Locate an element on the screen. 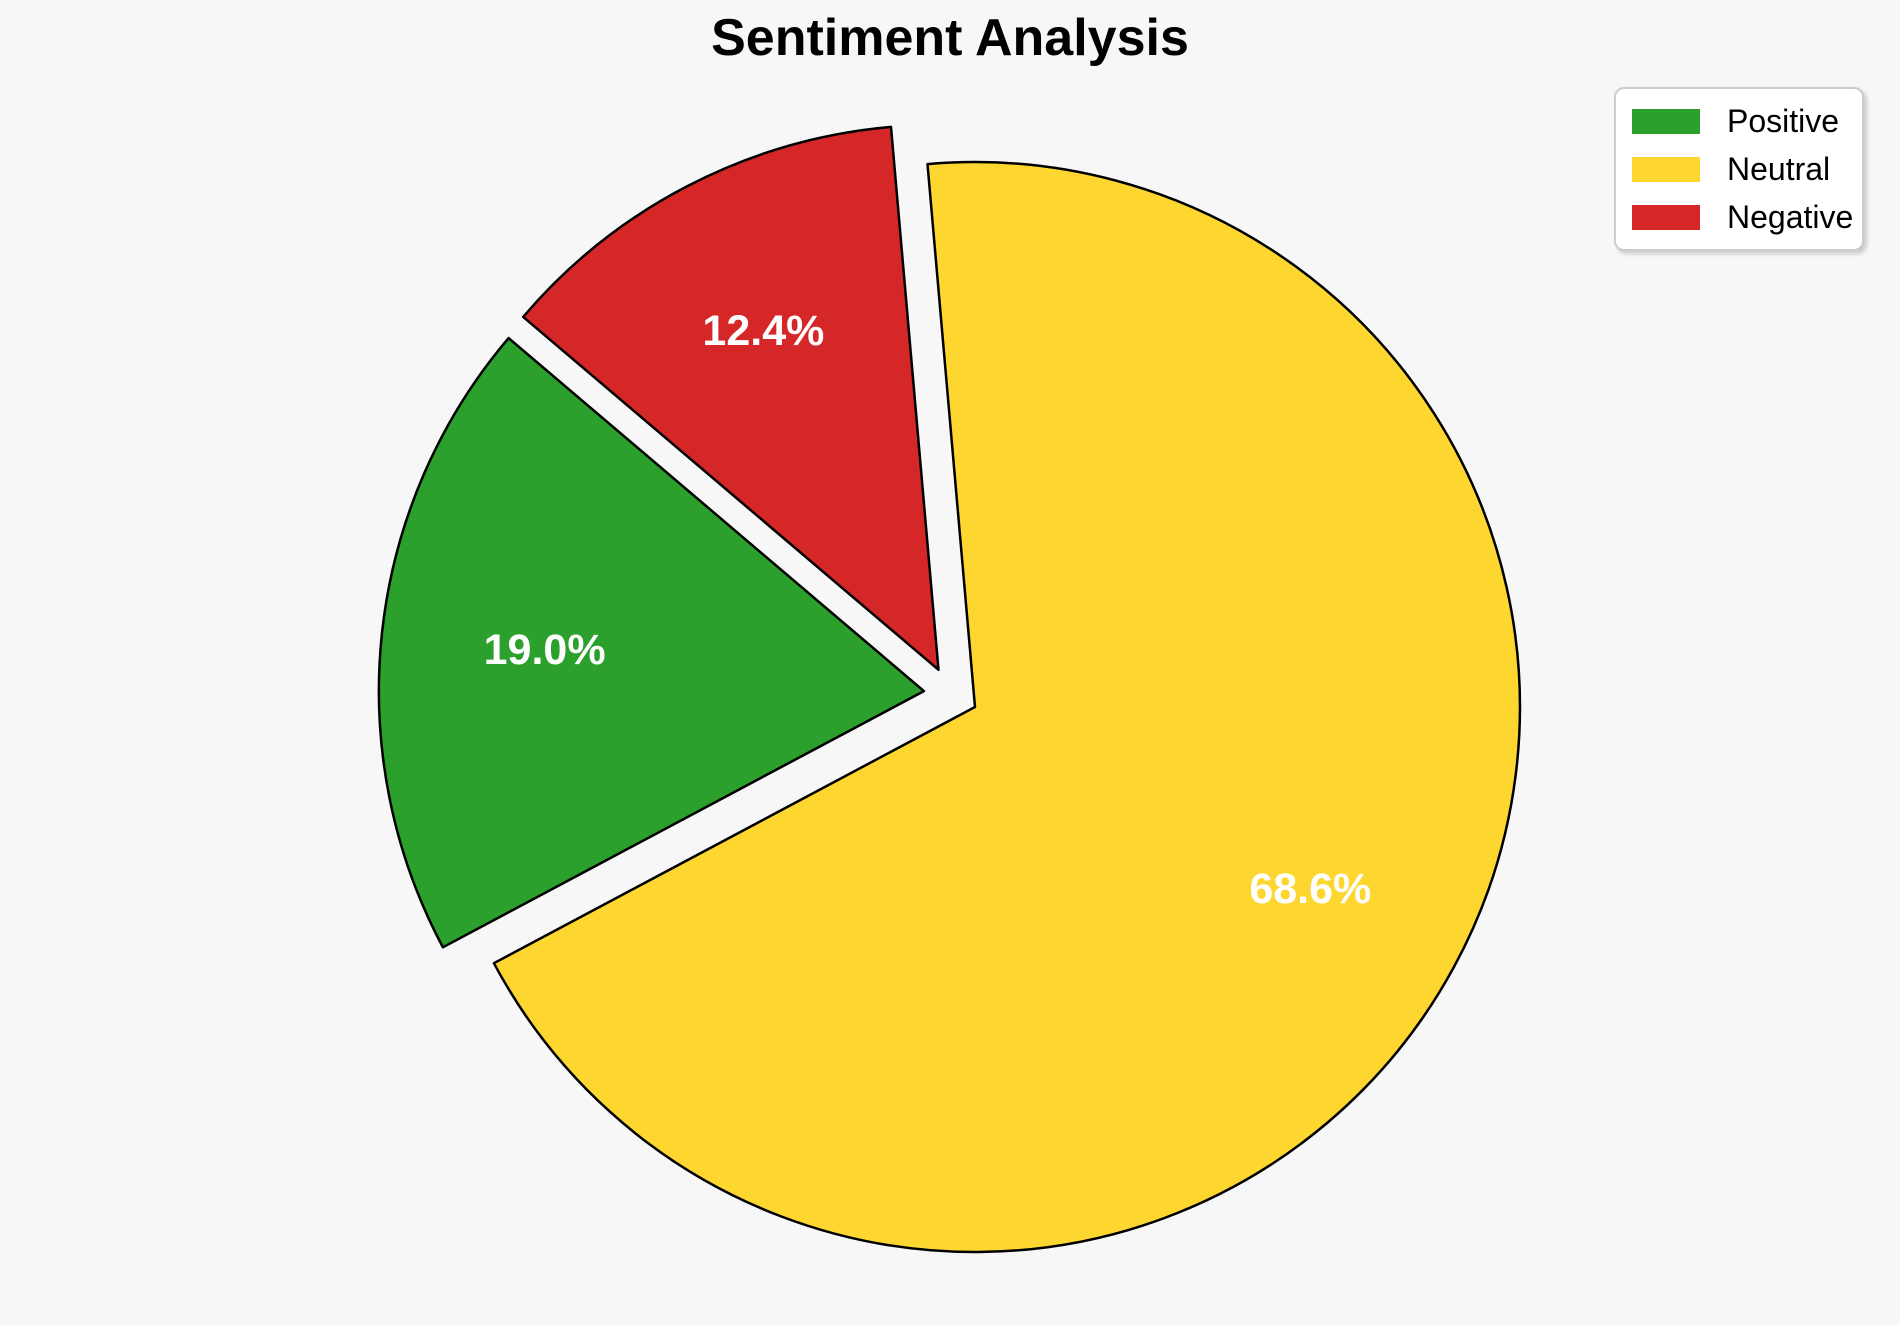 This screenshot has width=1900, height=1325. legend-label-positive: Positive is located at coordinates (1783, 120).